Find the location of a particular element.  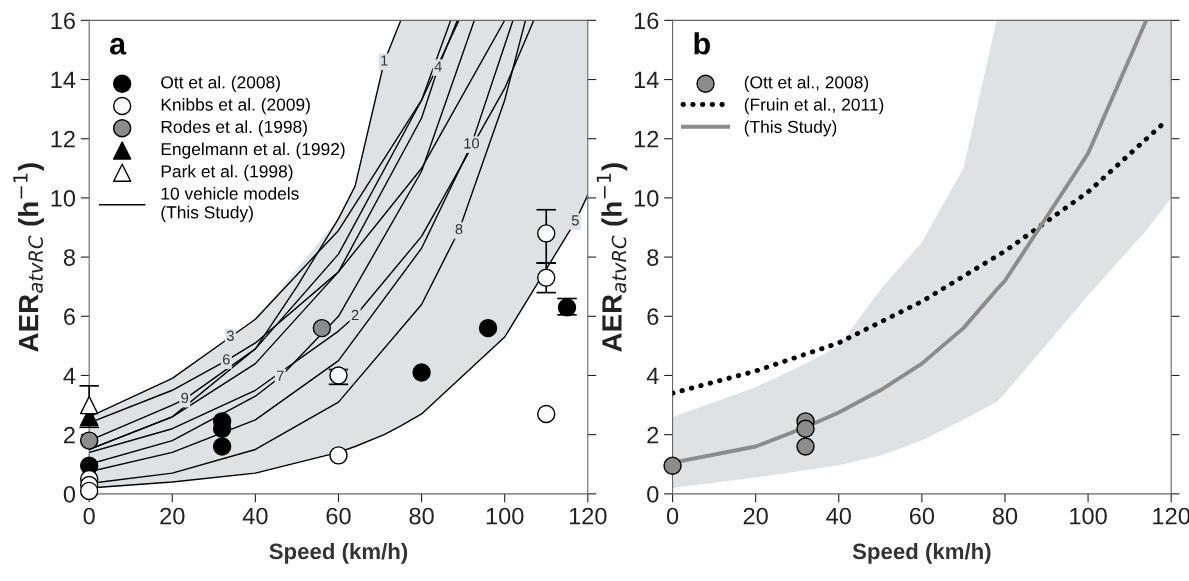

annotation: 10 is located at coordinates (471, 143).